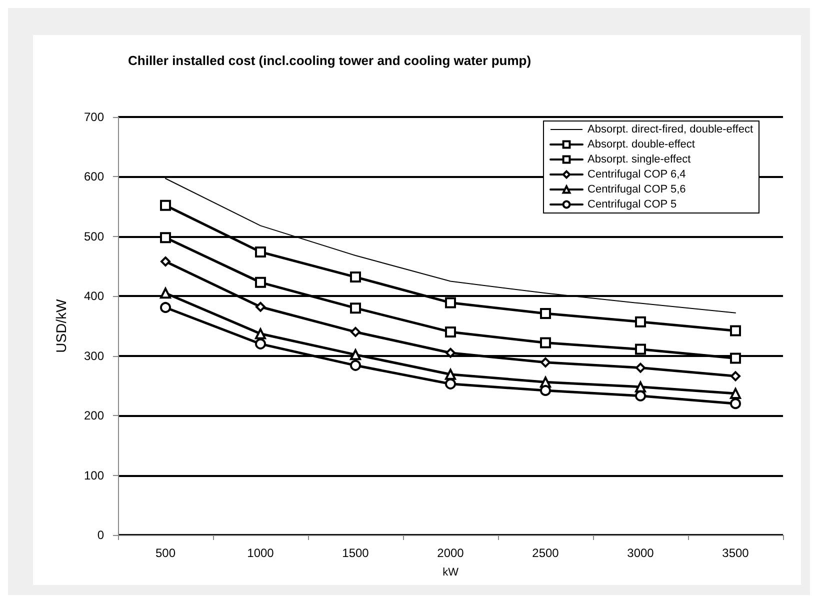  Describe the element at coordinates (451, 572) in the screenshot. I see `x-axis-title: kW` at that location.